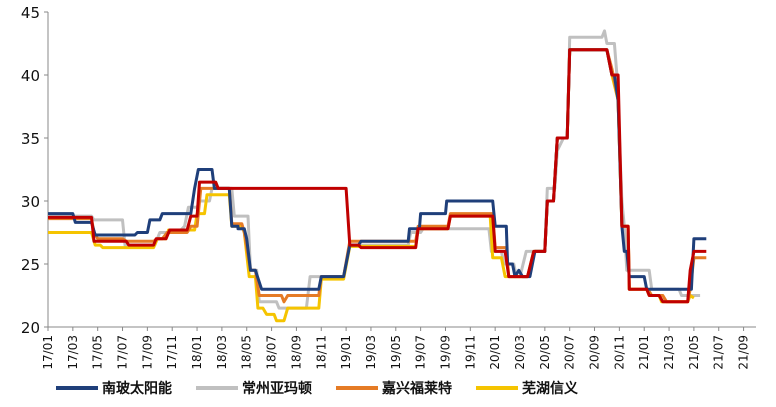  I want to click on y-tick-label: 35, so click(30, 139).